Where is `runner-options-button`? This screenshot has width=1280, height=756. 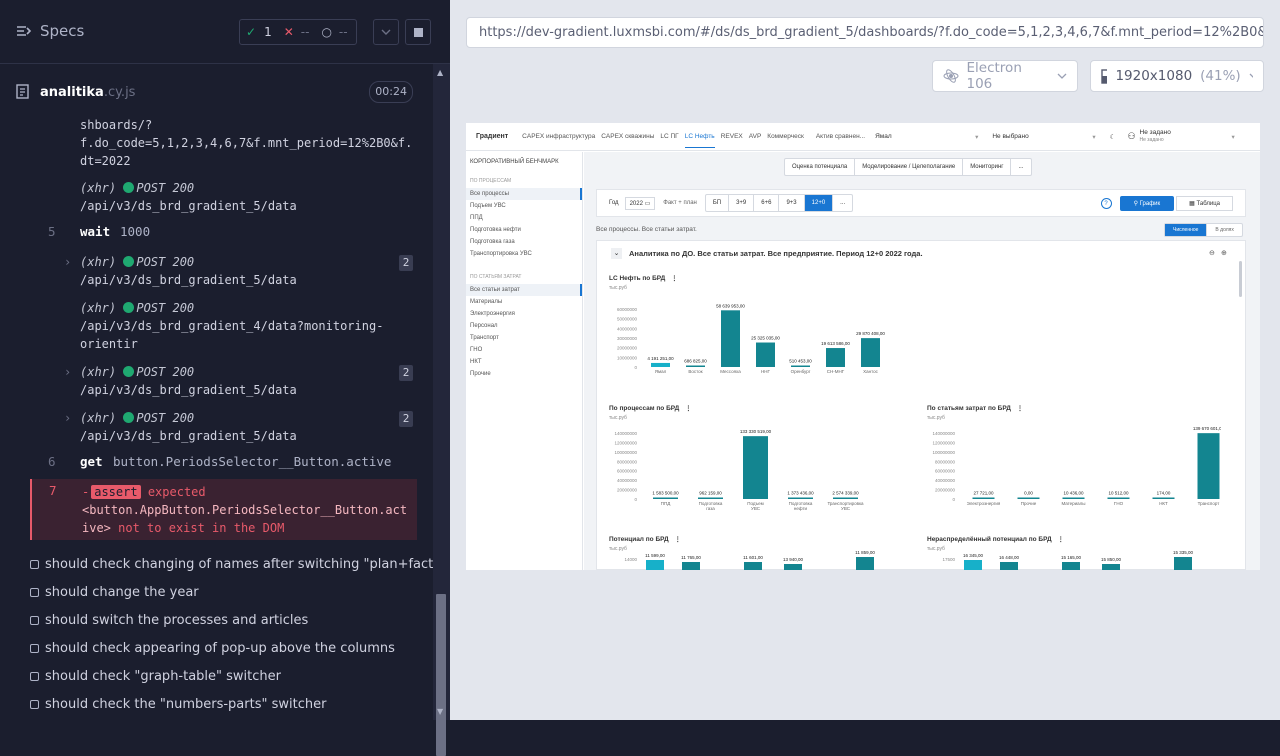
runner-options-button is located at coordinates (386, 32).